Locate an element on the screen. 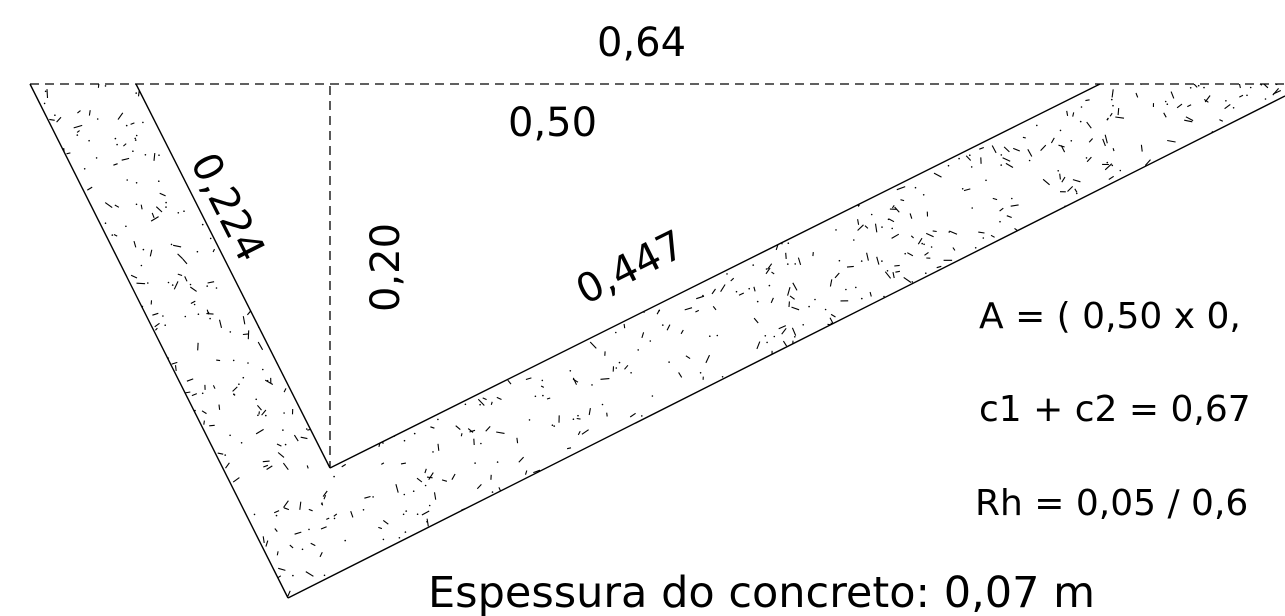 This screenshot has height=616, width=1285. concrete-thickness-note: Espessura do concreto: 0,07 m is located at coordinates (761, 592).